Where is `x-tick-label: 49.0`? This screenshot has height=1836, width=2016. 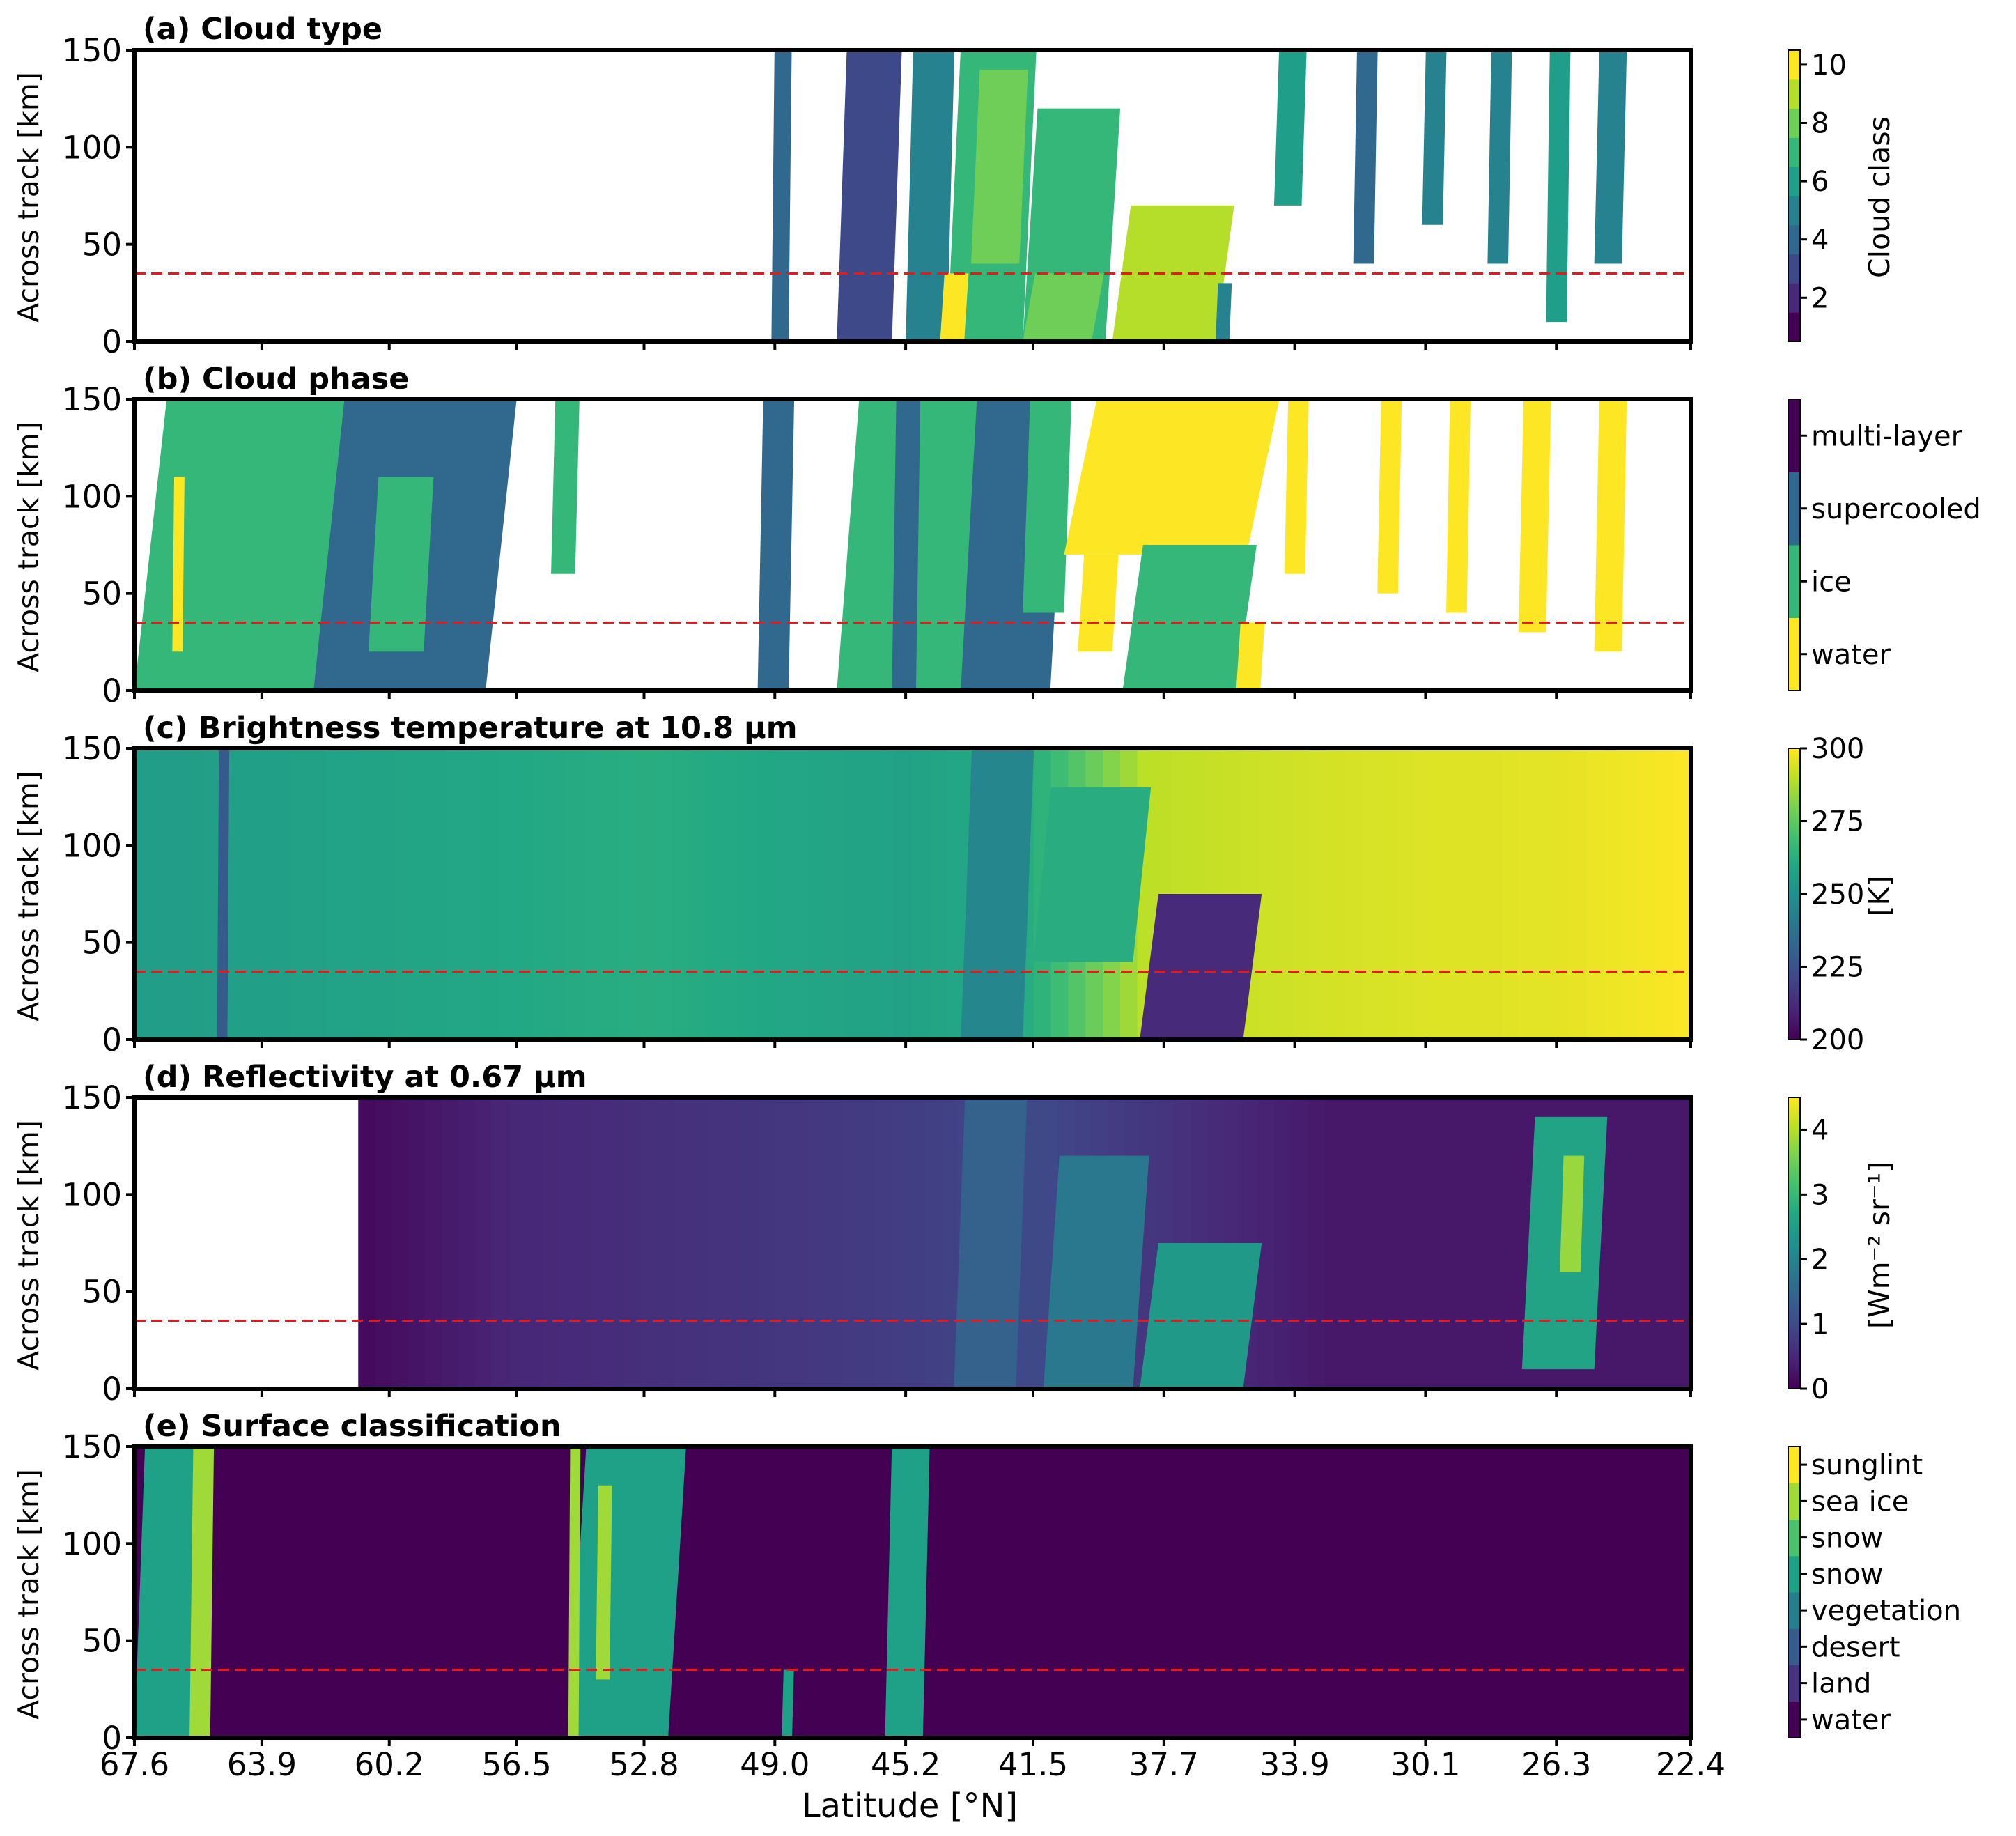
x-tick-label: 49.0 is located at coordinates (774, 1764).